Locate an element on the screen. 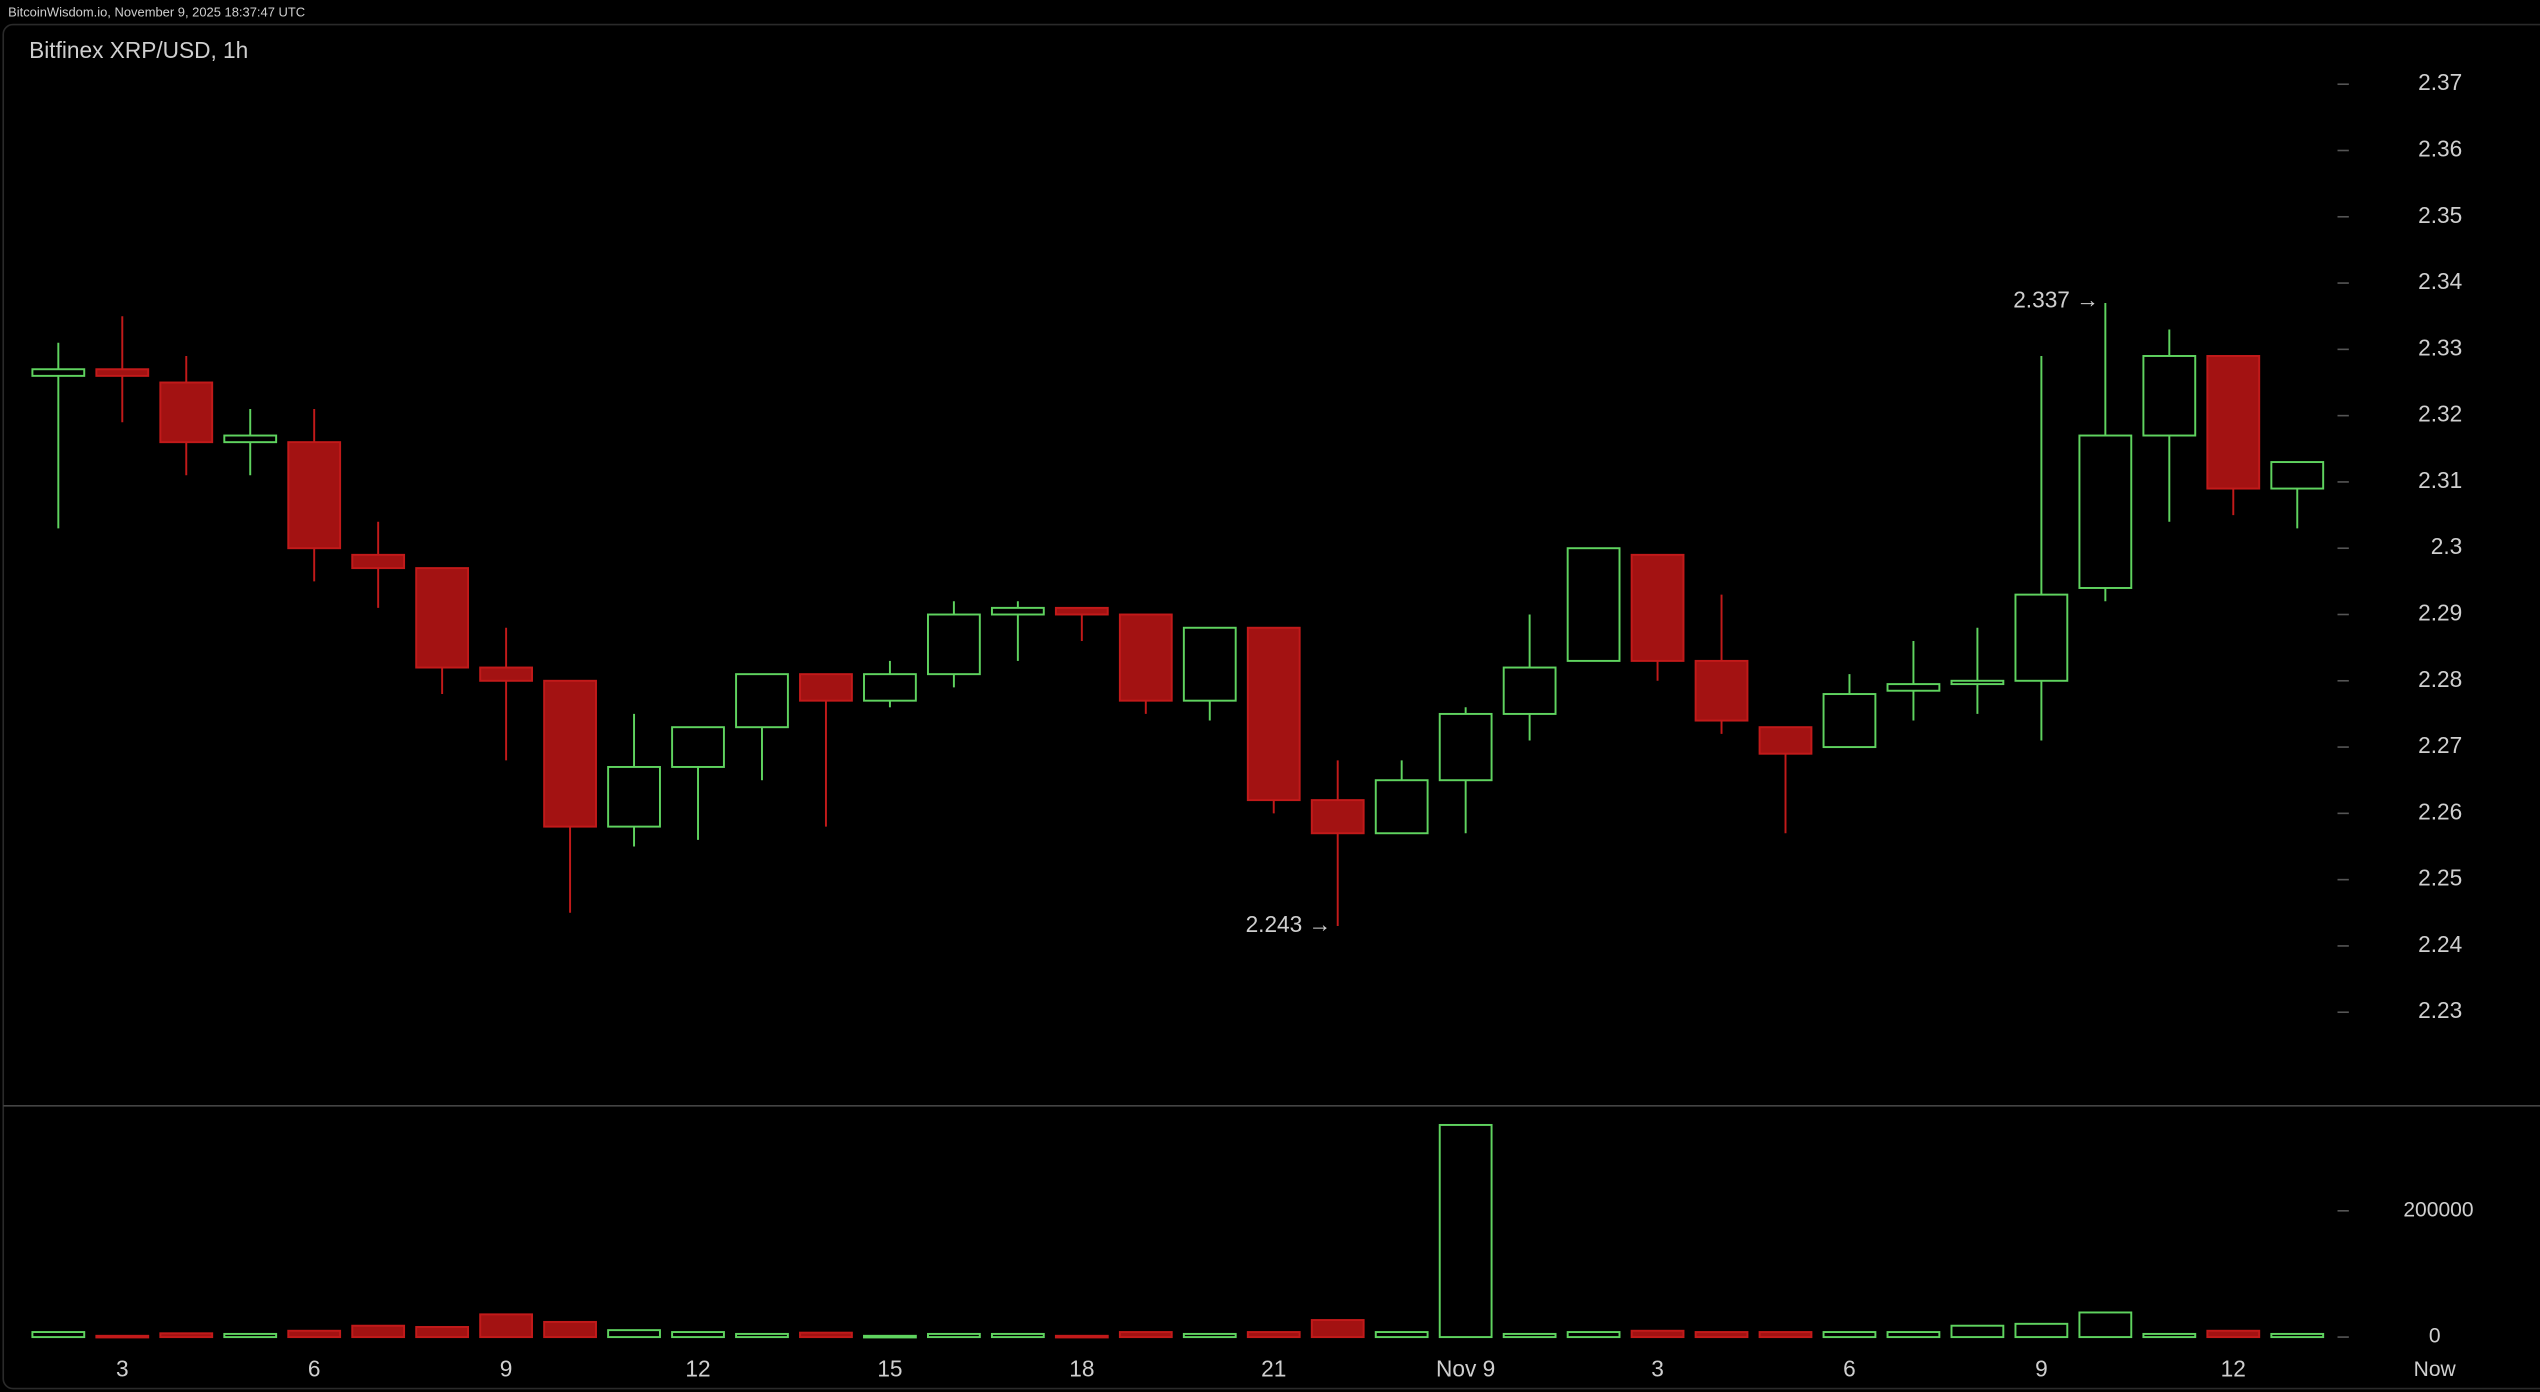  x-tick-label: 15 is located at coordinates (889, 1369).